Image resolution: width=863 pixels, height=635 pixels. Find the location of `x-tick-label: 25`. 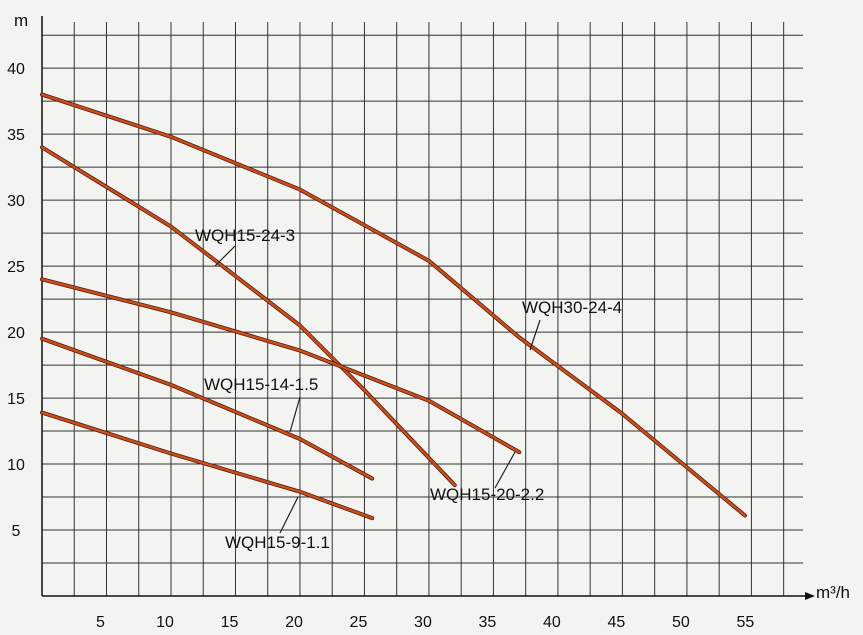

x-tick-label: 25 is located at coordinates (359, 622).